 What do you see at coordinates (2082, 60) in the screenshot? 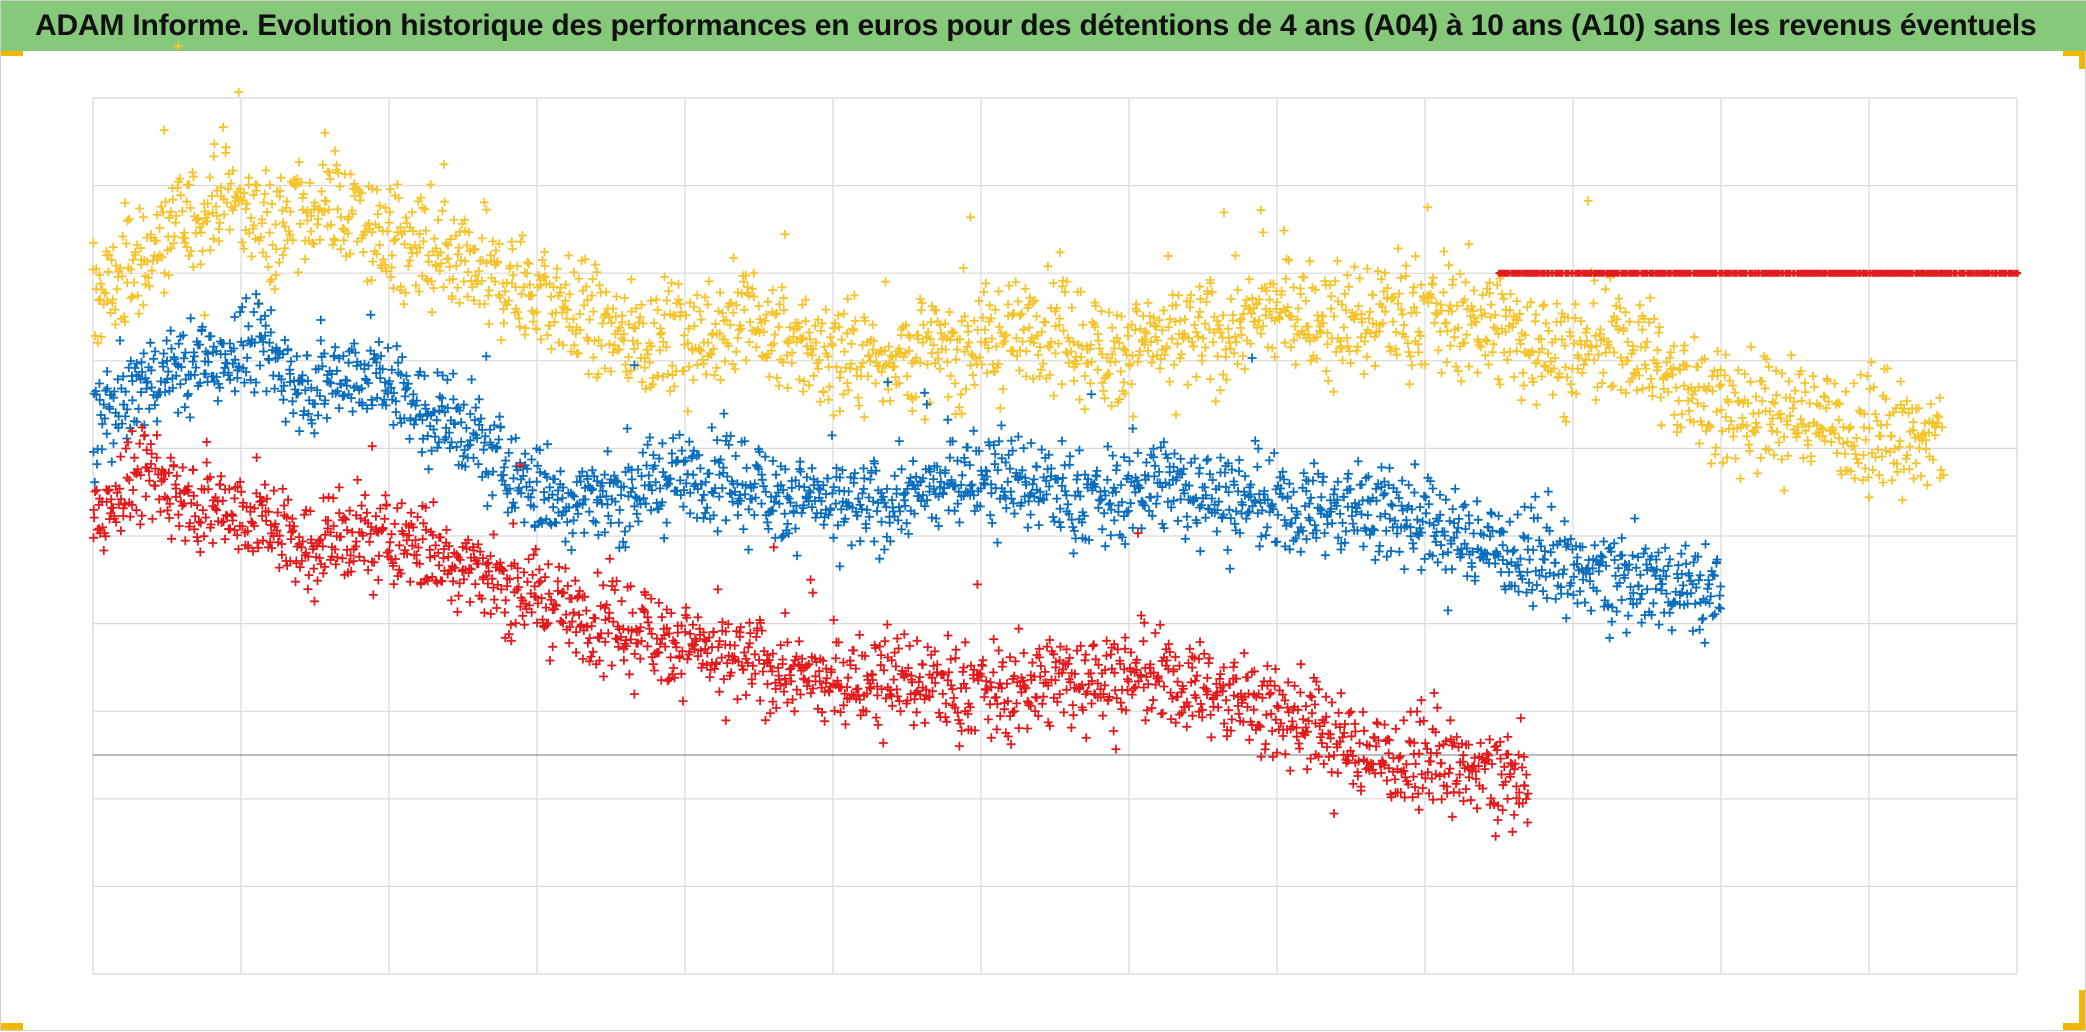
I see `corner-marker-top-right-vertical` at bounding box center [2082, 60].